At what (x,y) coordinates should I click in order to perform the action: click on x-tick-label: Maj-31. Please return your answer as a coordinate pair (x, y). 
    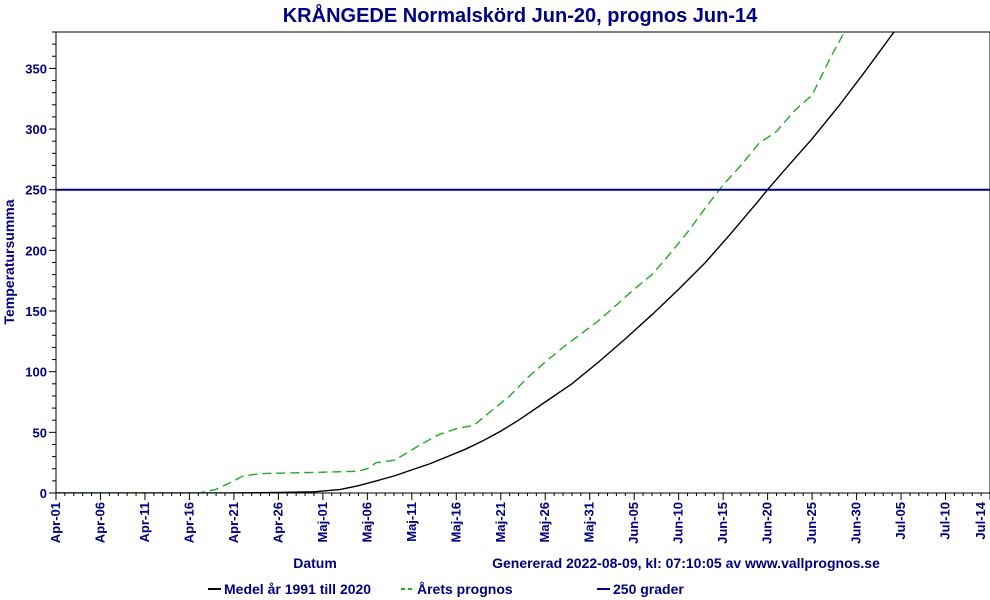
    Looking at the image, I should click on (589, 522).